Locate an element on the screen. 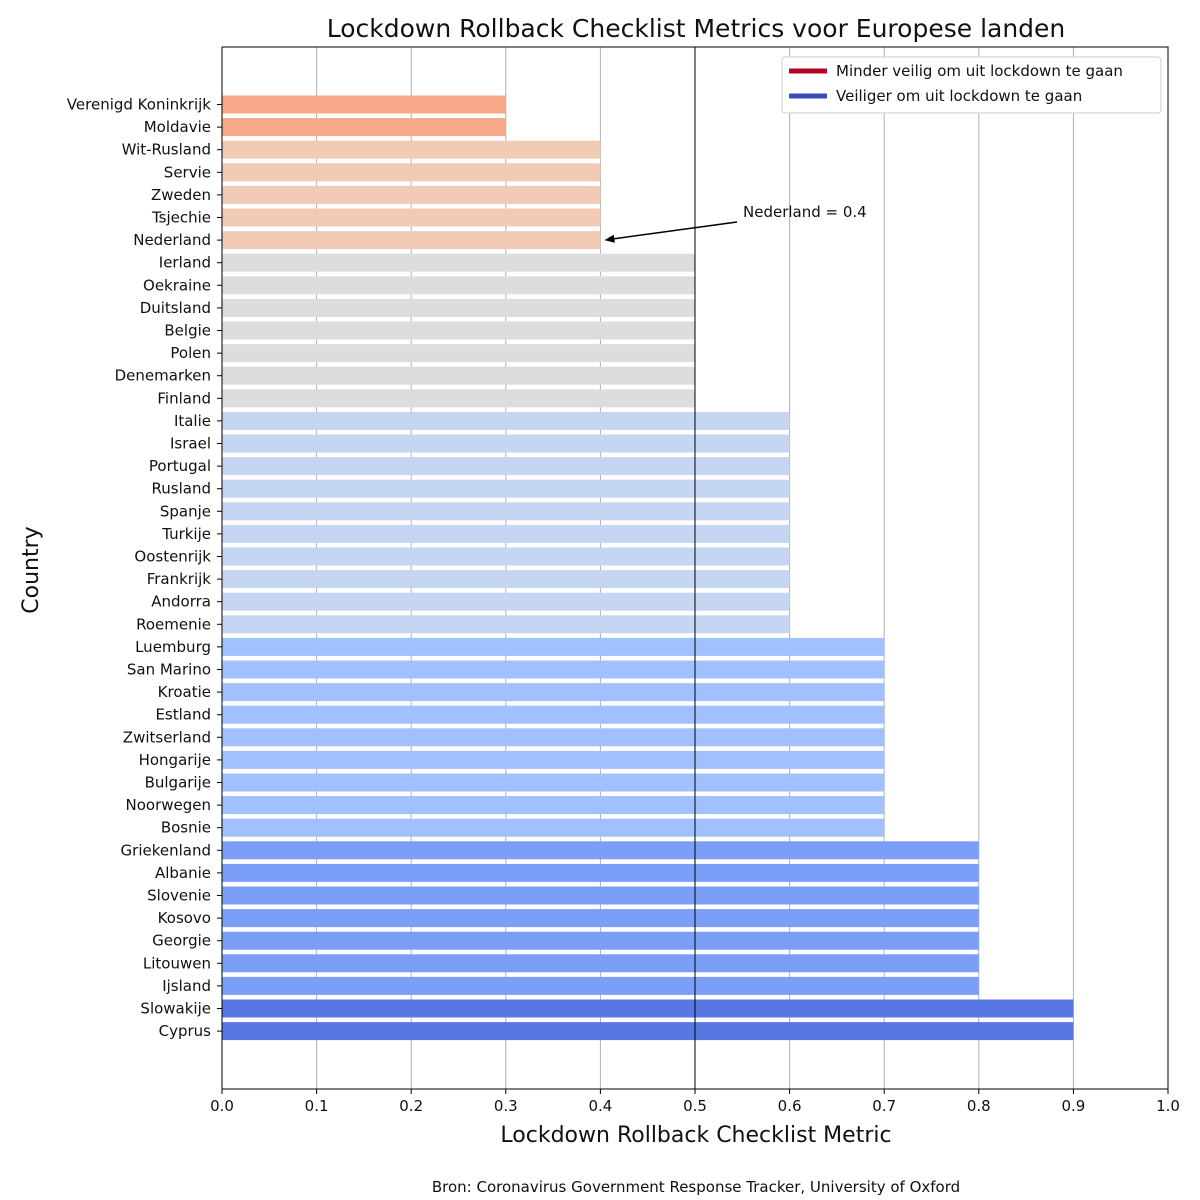  x-tick-label: 0.1 is located at coordinates (317, 1106).